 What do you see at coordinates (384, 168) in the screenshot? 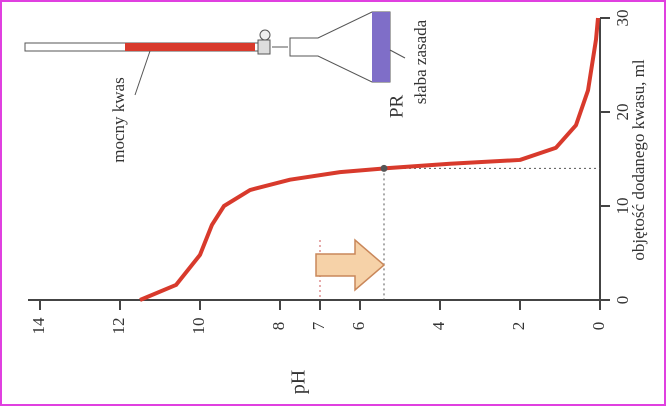
I see `equivalence-point` at bounding box center [384, 168].